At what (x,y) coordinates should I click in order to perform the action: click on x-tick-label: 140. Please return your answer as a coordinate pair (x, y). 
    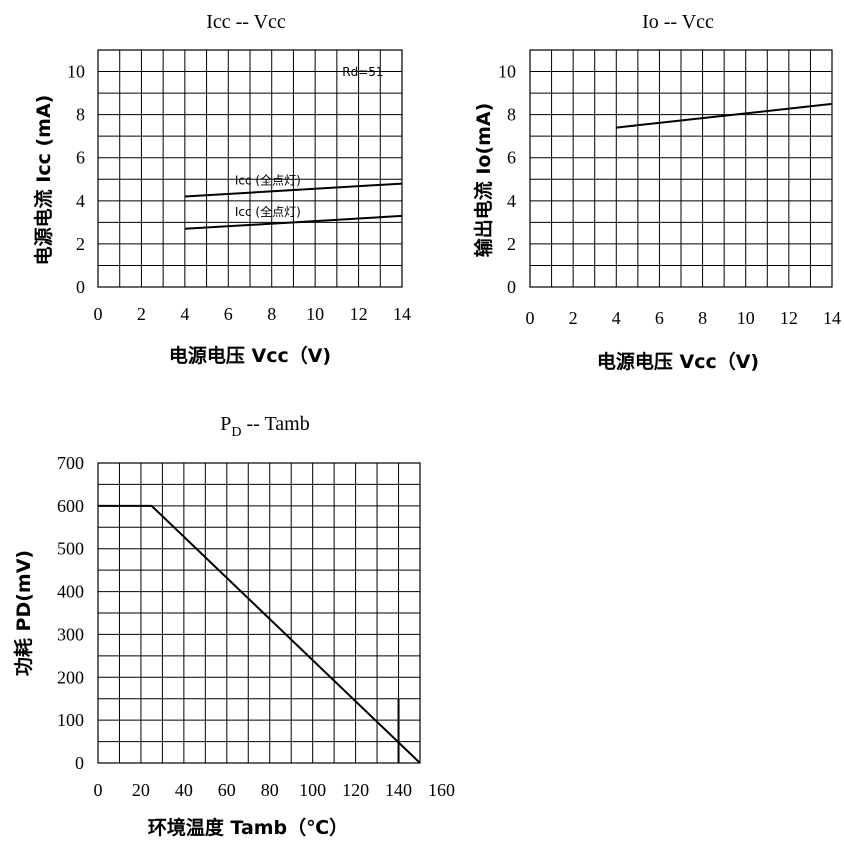
    Looking at the image, I should click on (398, 790).